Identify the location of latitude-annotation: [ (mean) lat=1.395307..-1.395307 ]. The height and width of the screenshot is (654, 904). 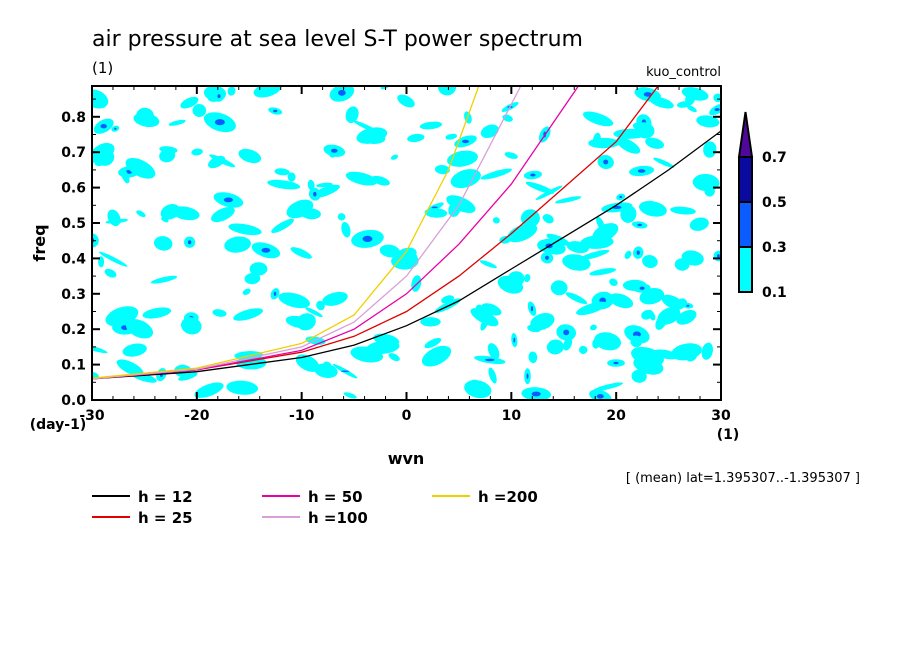
(743, 478).